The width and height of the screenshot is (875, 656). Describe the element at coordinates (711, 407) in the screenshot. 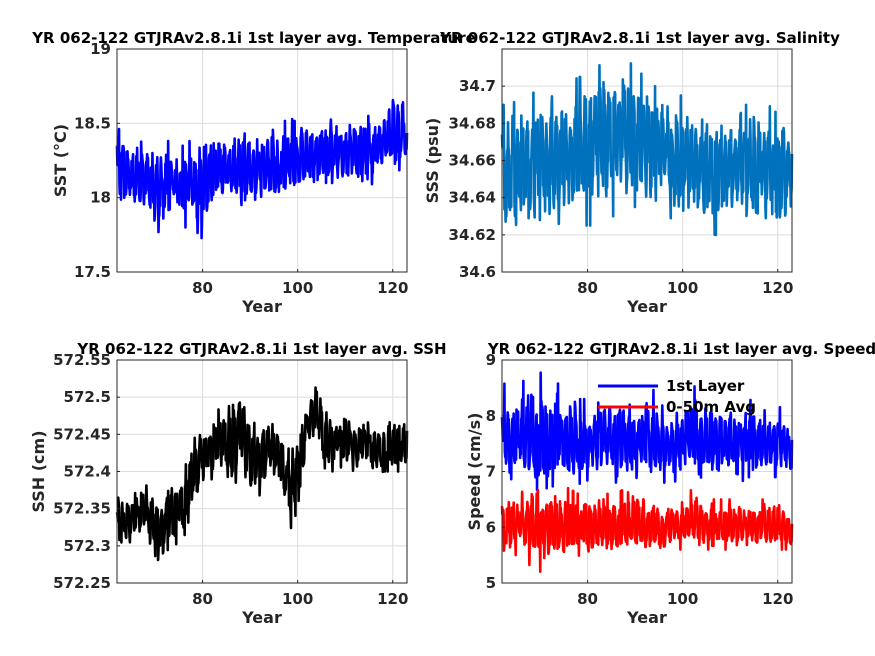

I see `legend-label: 0-50m Avg` at that location.